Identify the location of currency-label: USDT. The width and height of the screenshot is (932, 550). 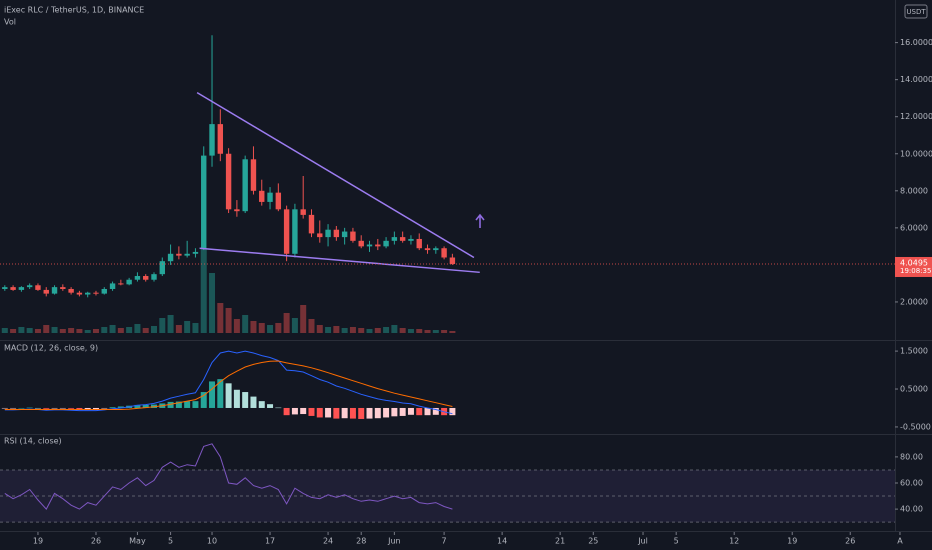
(916, 12).